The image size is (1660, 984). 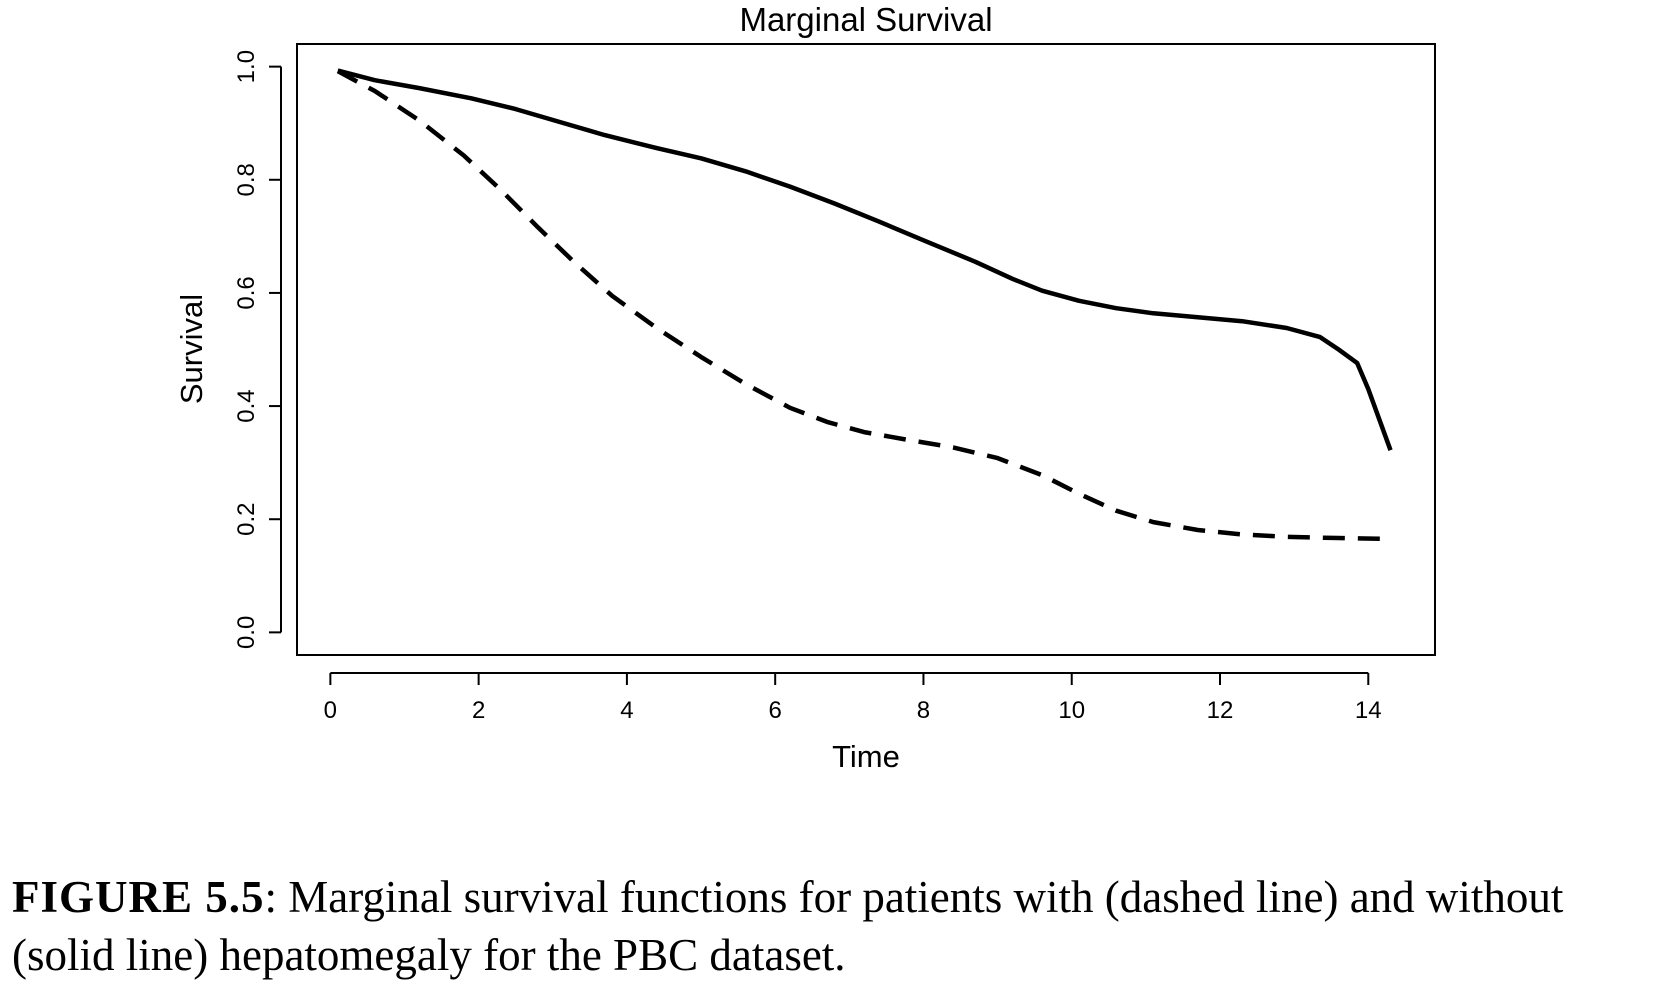 I want to click on y-tick-label: 0.6, so click(x=246, y=292).